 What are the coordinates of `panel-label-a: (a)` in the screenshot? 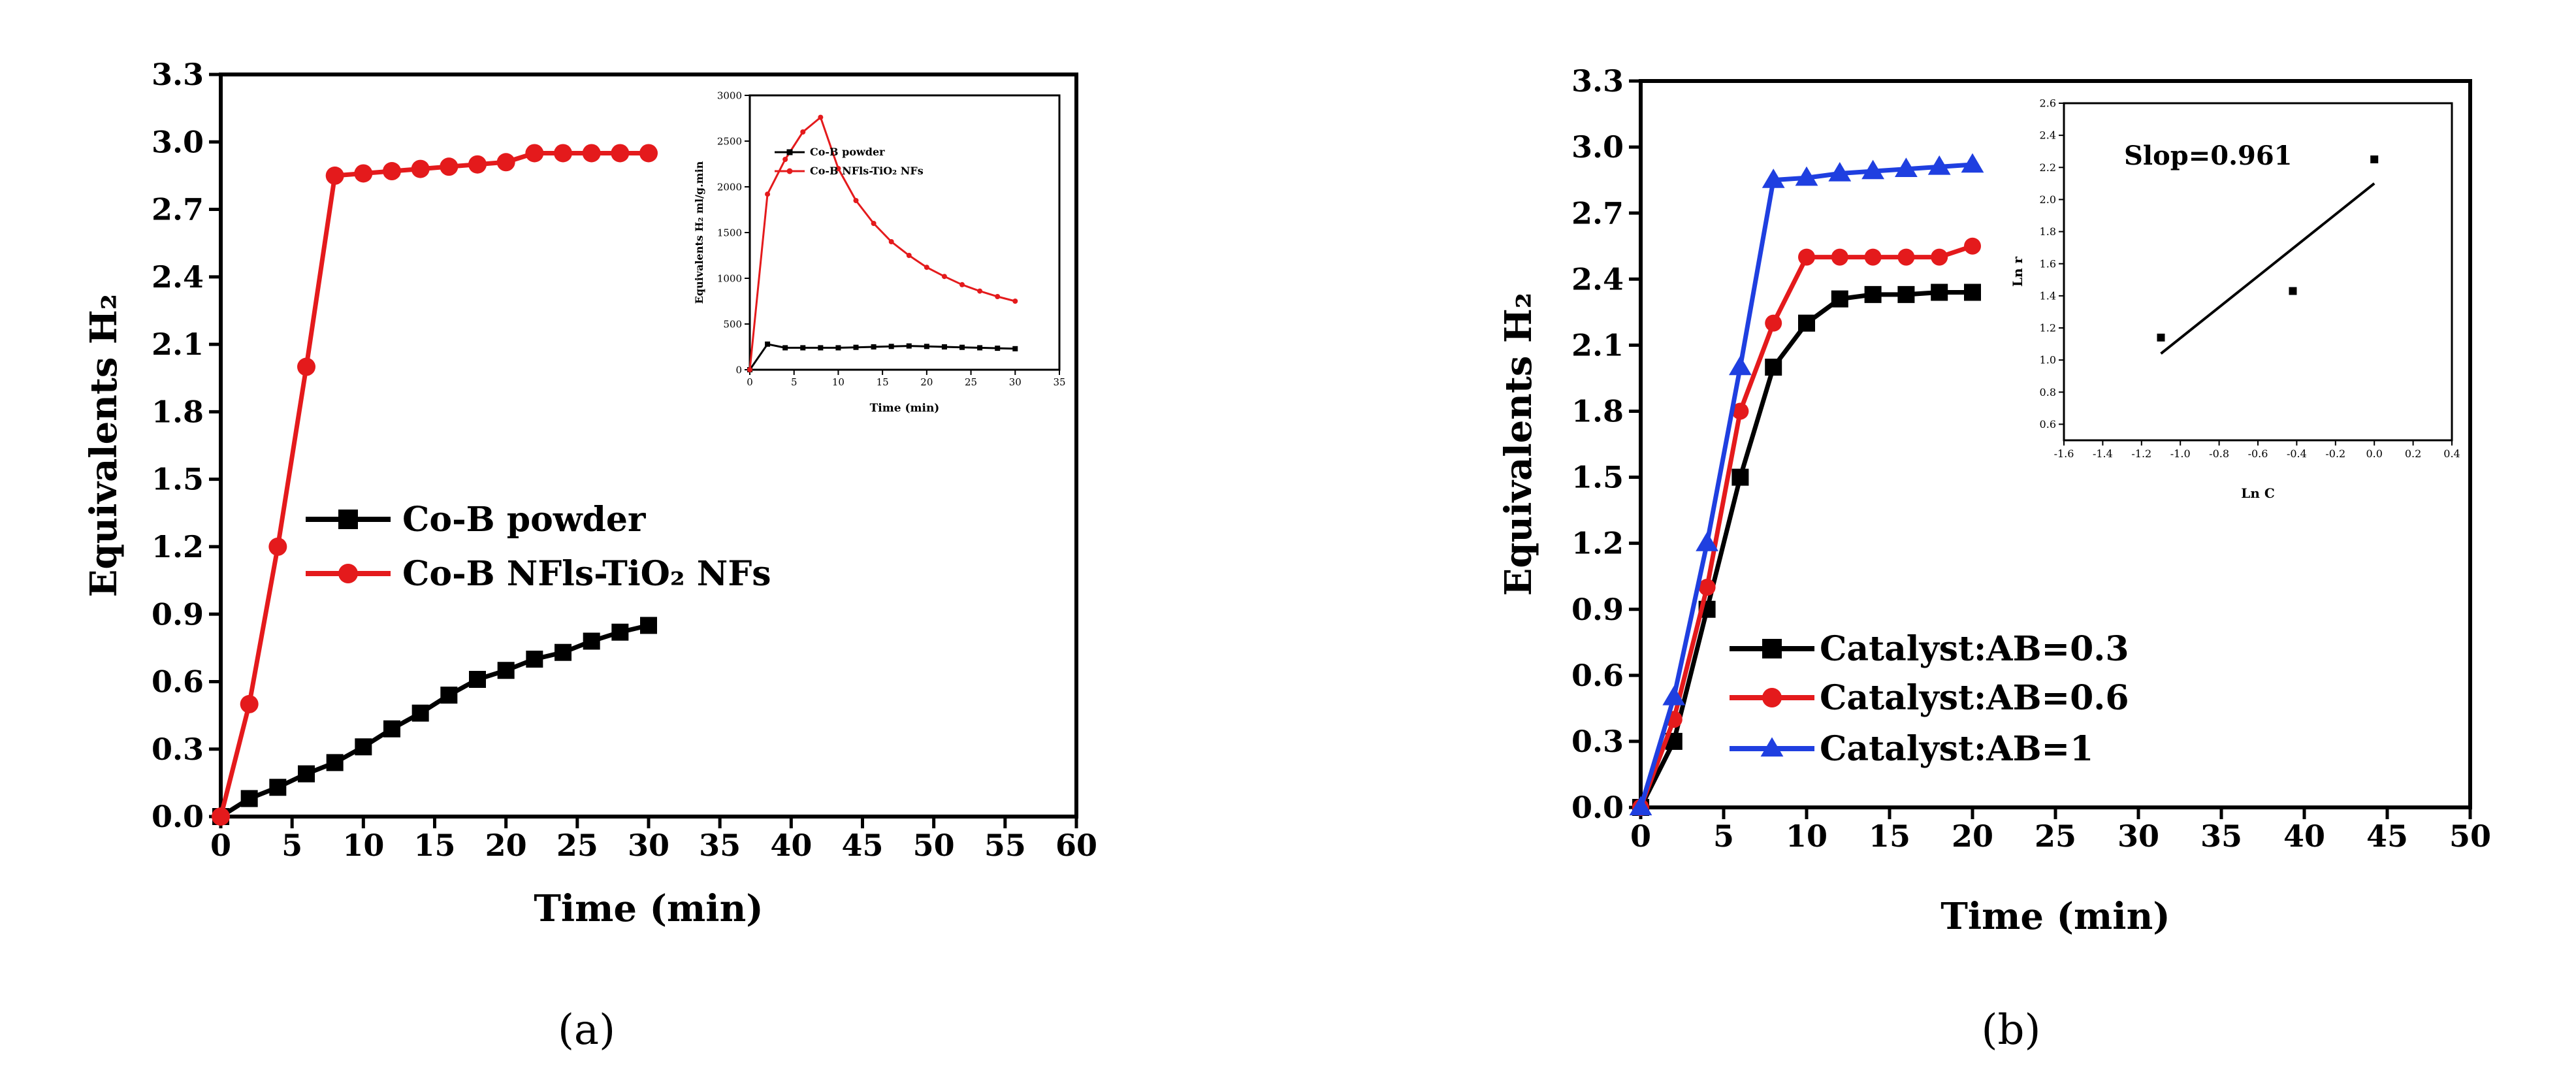 It's located at (586, 1030).